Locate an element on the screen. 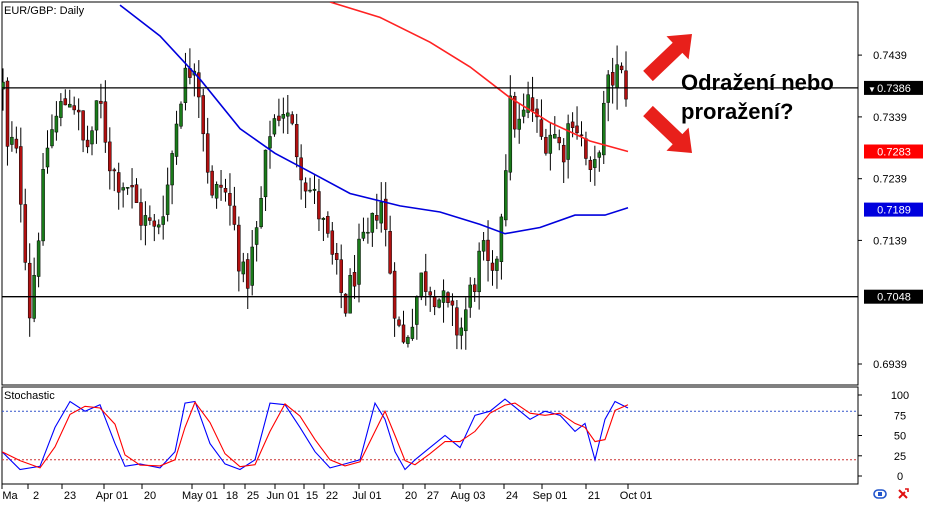 The height and width of the screenshot is (508, 925). price-badge-label: 0.7386 is located at coordinates (894, 89).